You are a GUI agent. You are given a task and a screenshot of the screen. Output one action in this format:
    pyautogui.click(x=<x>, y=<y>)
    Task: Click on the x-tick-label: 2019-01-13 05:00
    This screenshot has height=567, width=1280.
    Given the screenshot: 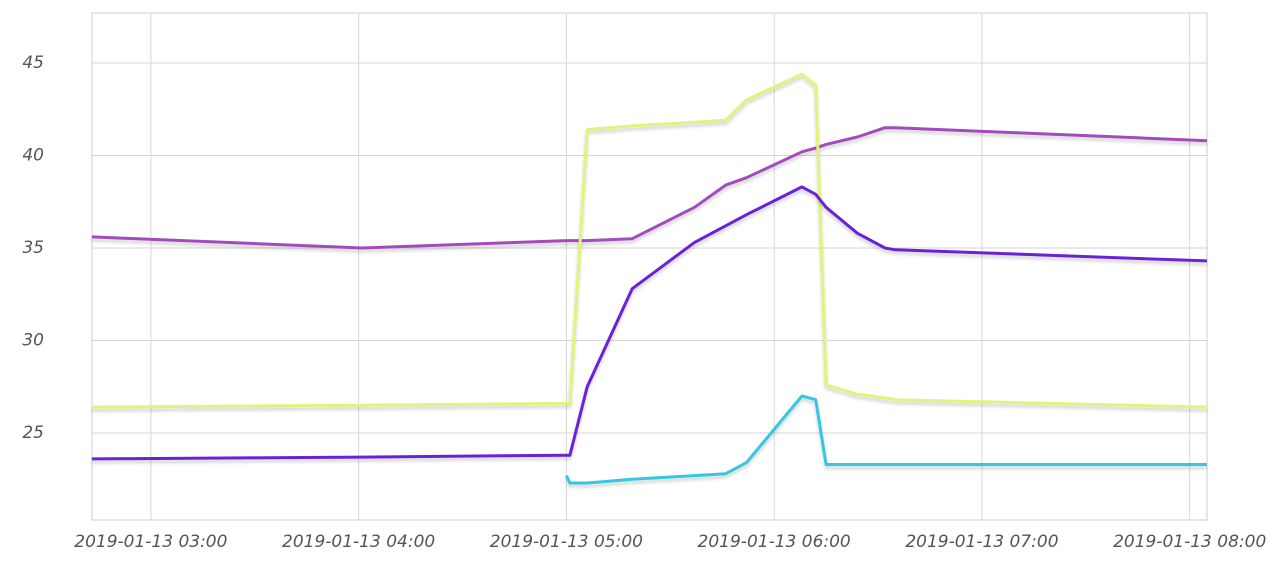 What is the action you would take?
    pyautogui.click(x=566, y=542)
    